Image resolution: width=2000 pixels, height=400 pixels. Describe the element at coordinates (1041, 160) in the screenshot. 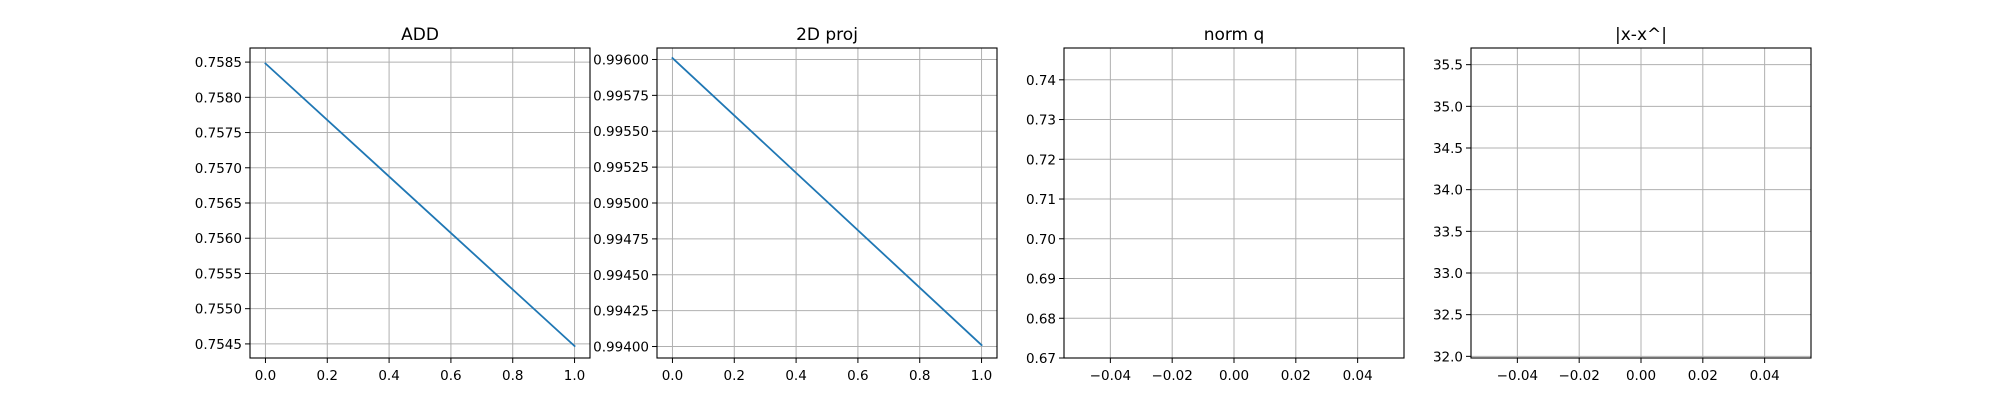

I see `subplot-norm-q-ytick-label-5: 0.72` at that location.